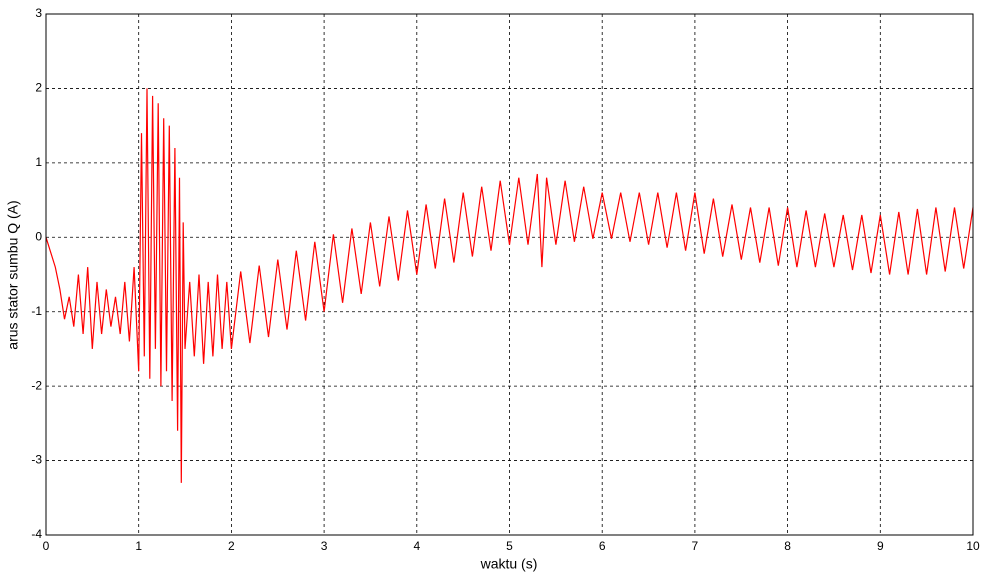 The image size is (982, 575). What do you see at coordinates (46, 546) in the screenshot?
I see `x-tick-label: 0` at bounding box center [46, 546].